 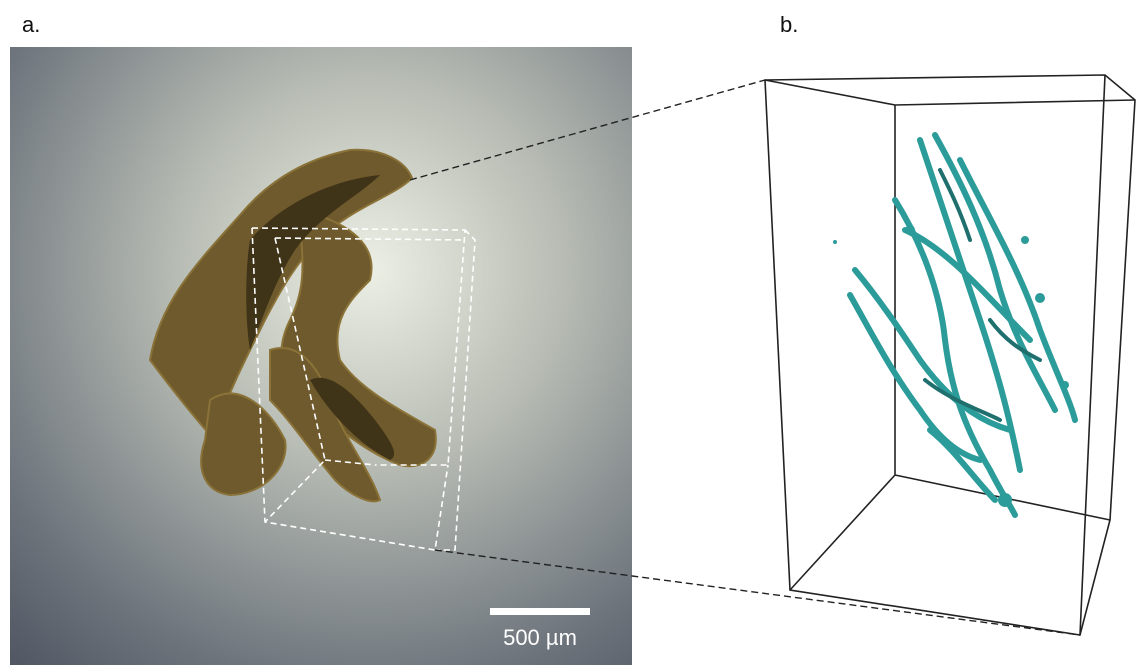 What do you see at coordinates (789, 24) in the screenshot?
I see `panel-label: b.` at bounding box center [789, 24].